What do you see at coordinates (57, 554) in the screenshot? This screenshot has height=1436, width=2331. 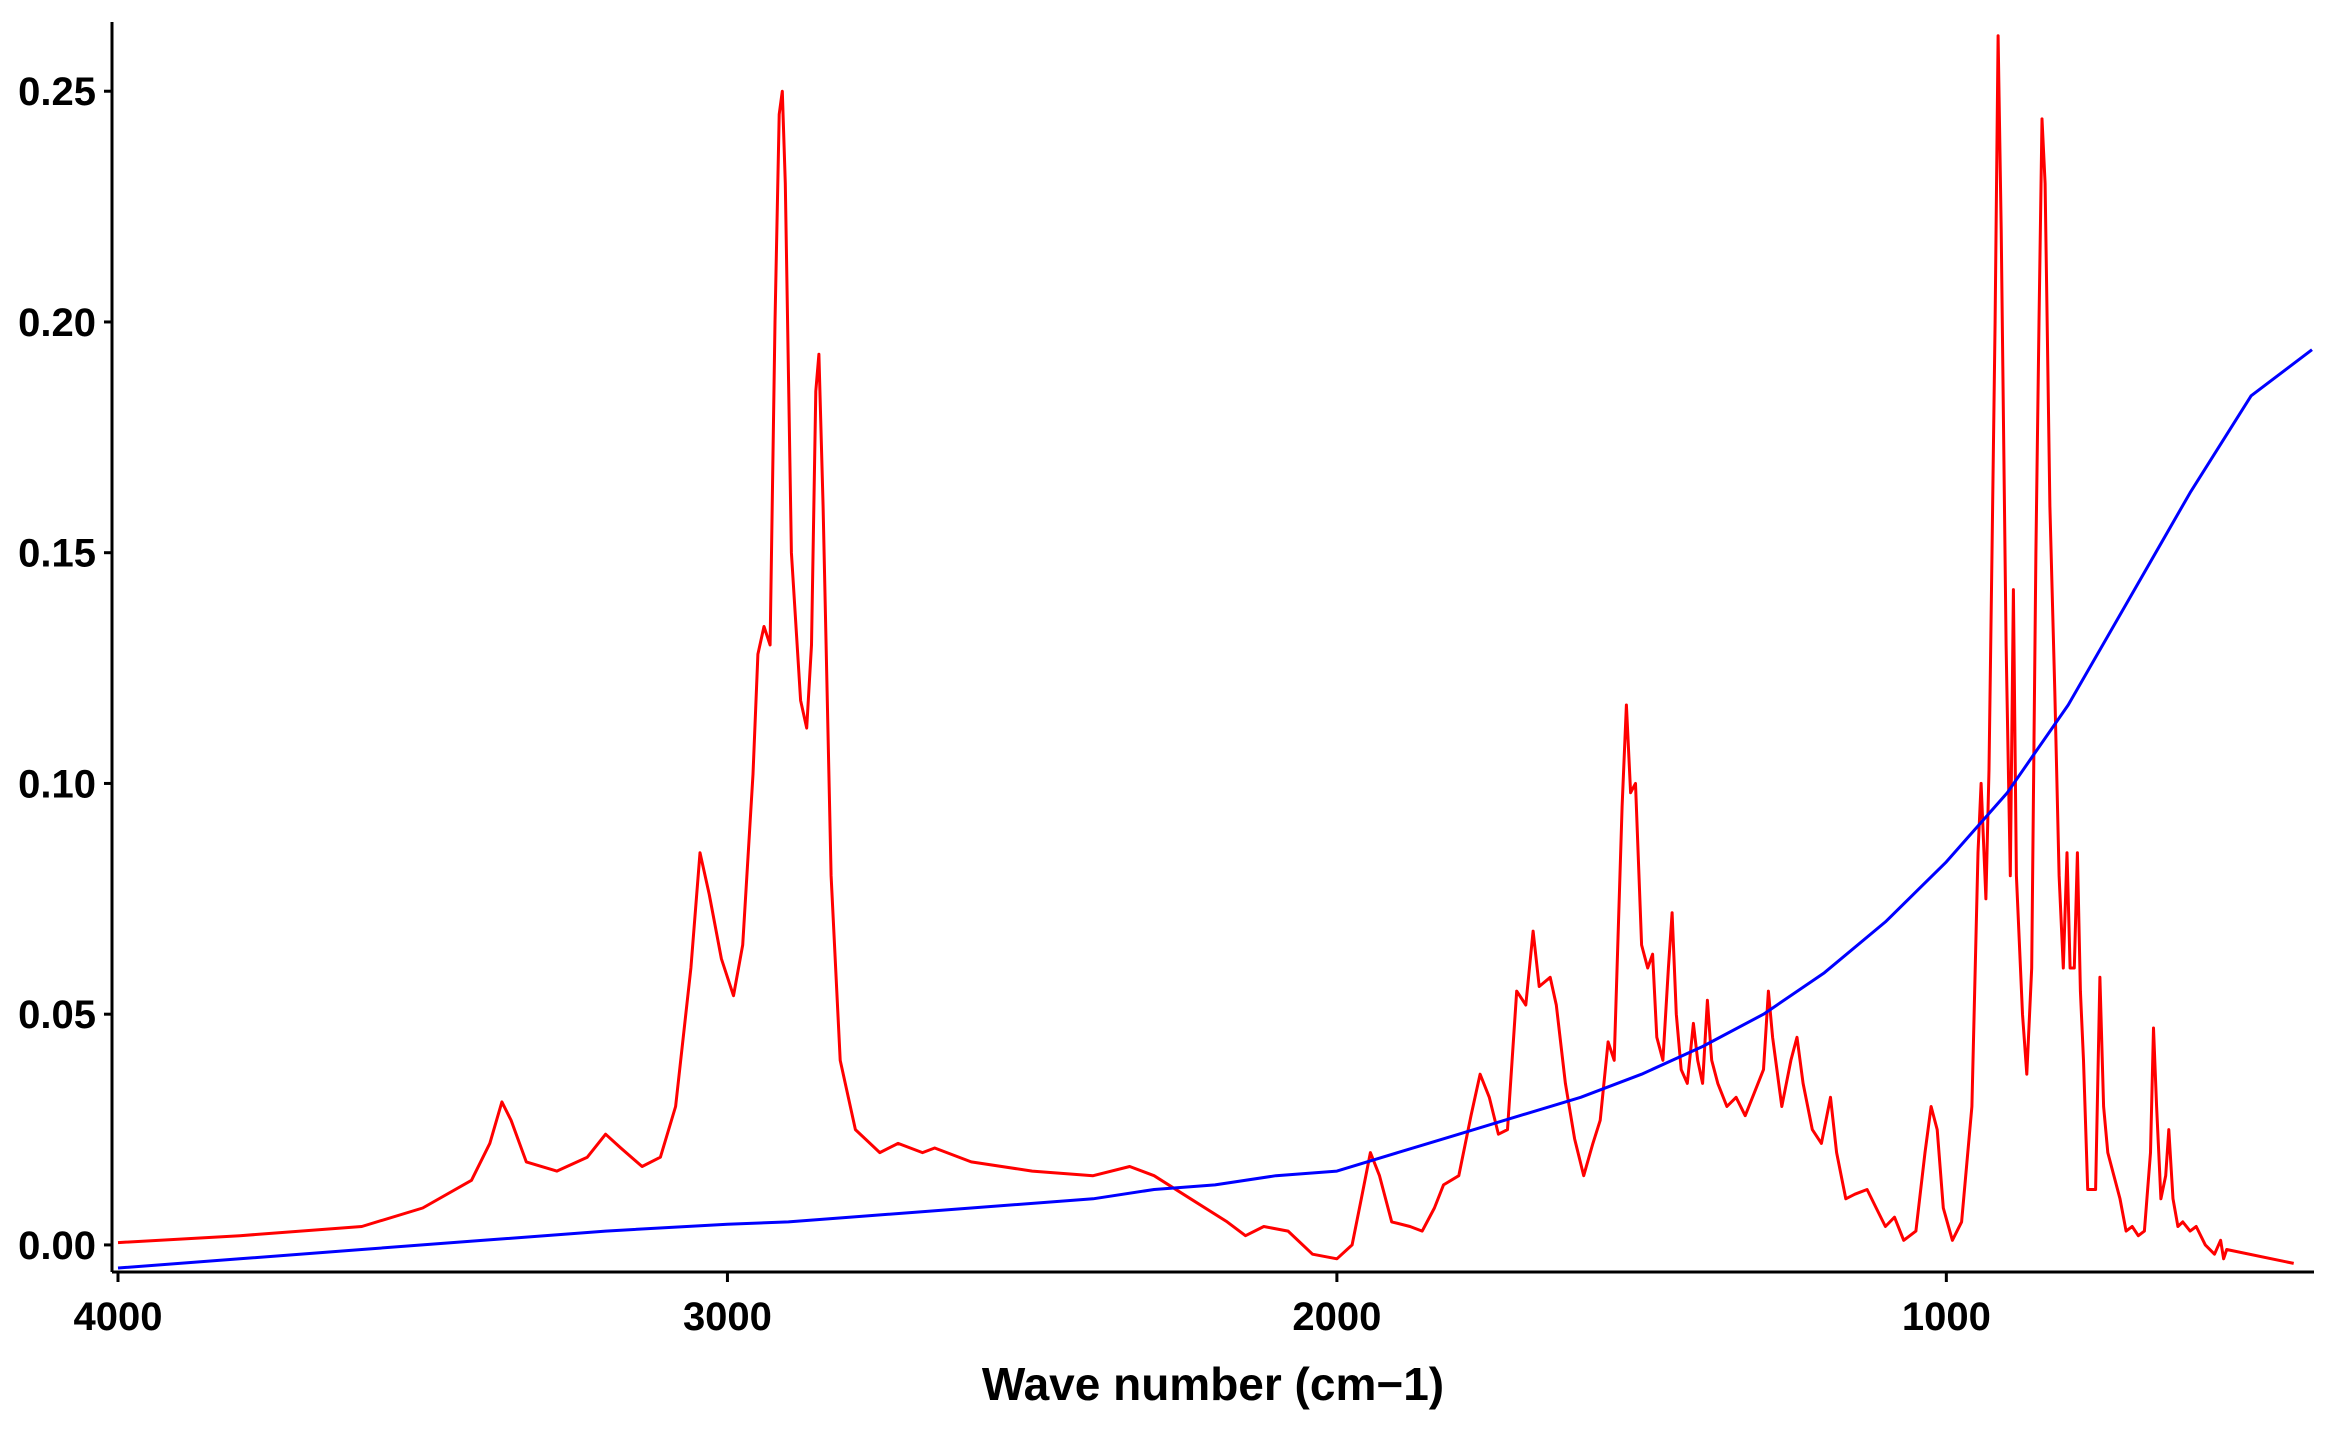 I see `y-tick-label: 0.15` at bounding box center [57, 554].